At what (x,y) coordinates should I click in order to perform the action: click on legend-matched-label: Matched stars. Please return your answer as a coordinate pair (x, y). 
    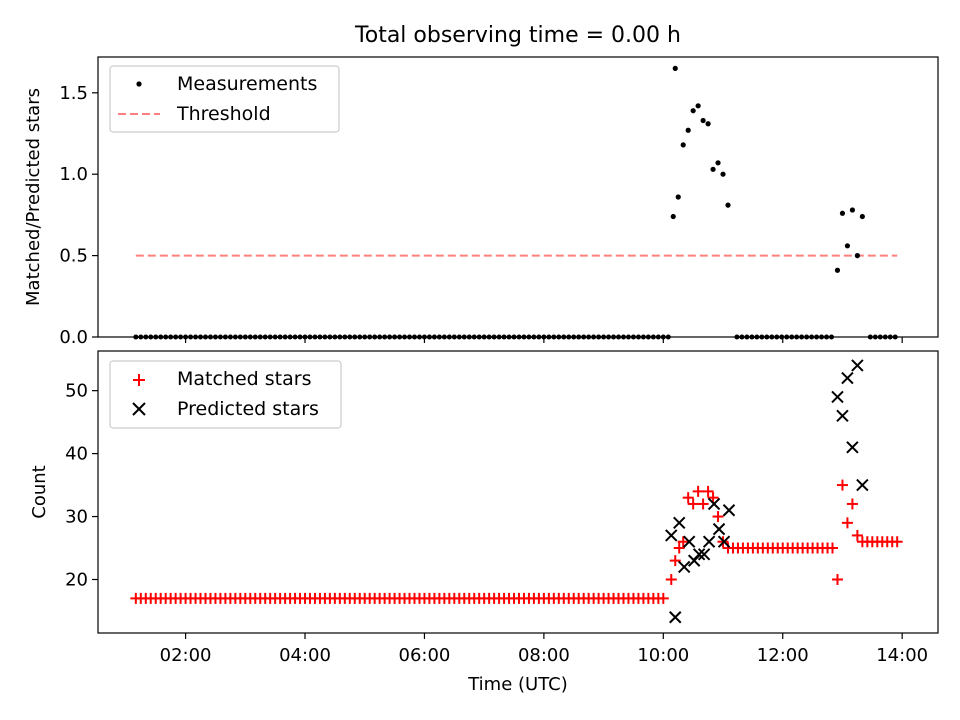
    Looking at the image, I should click on (244, 379).